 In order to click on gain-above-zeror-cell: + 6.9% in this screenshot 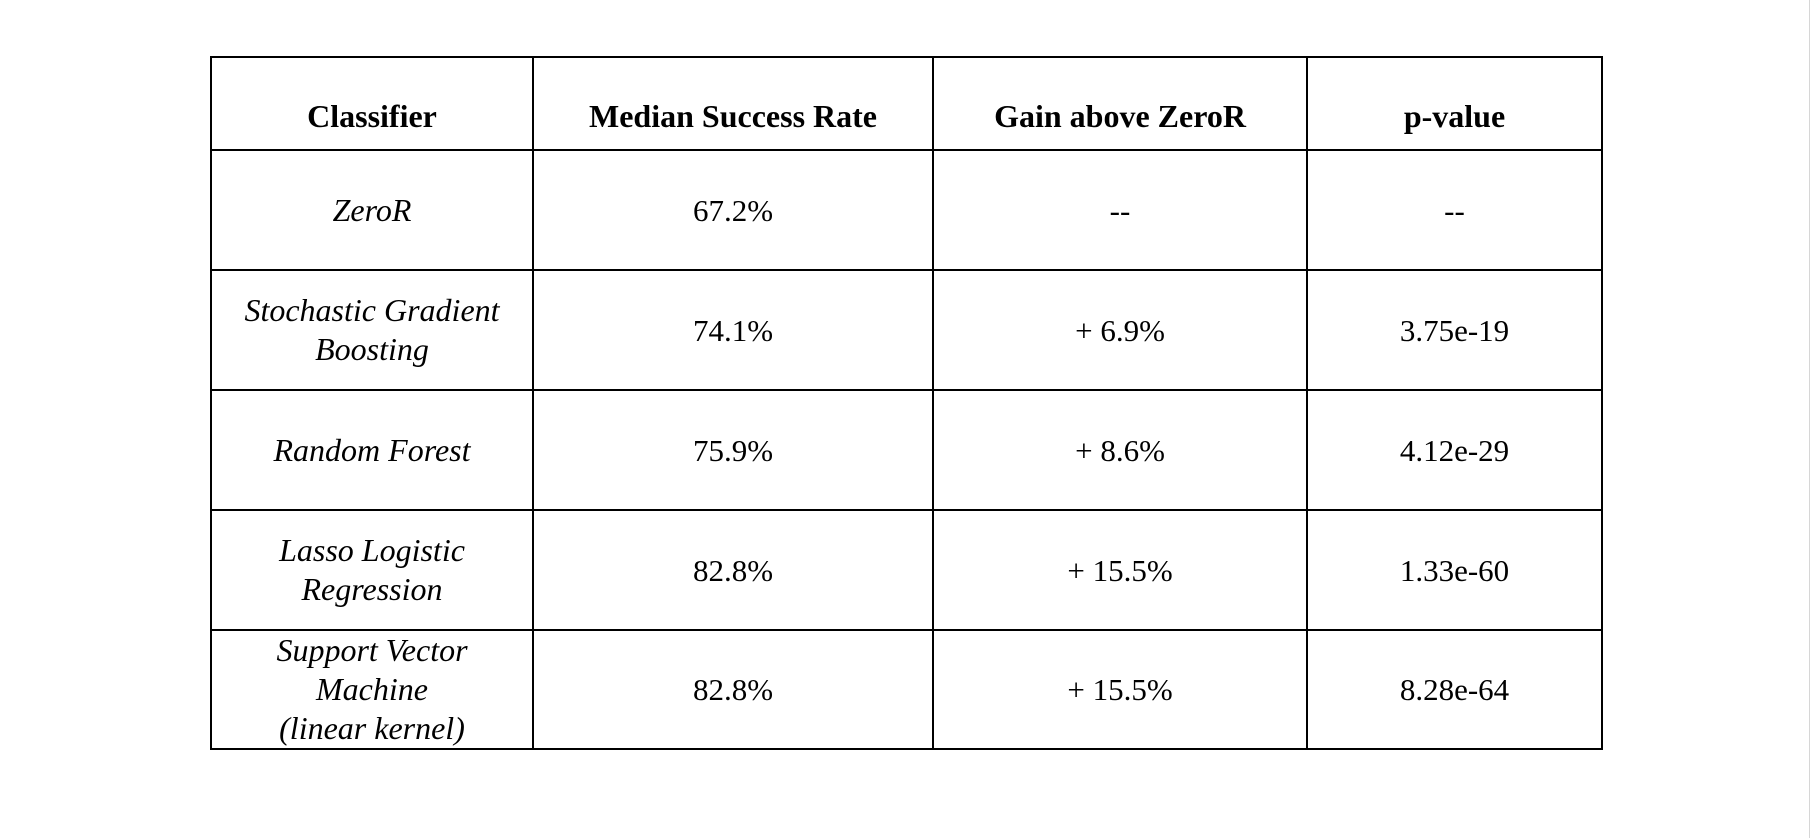, I will do `click(1120, 330)`.